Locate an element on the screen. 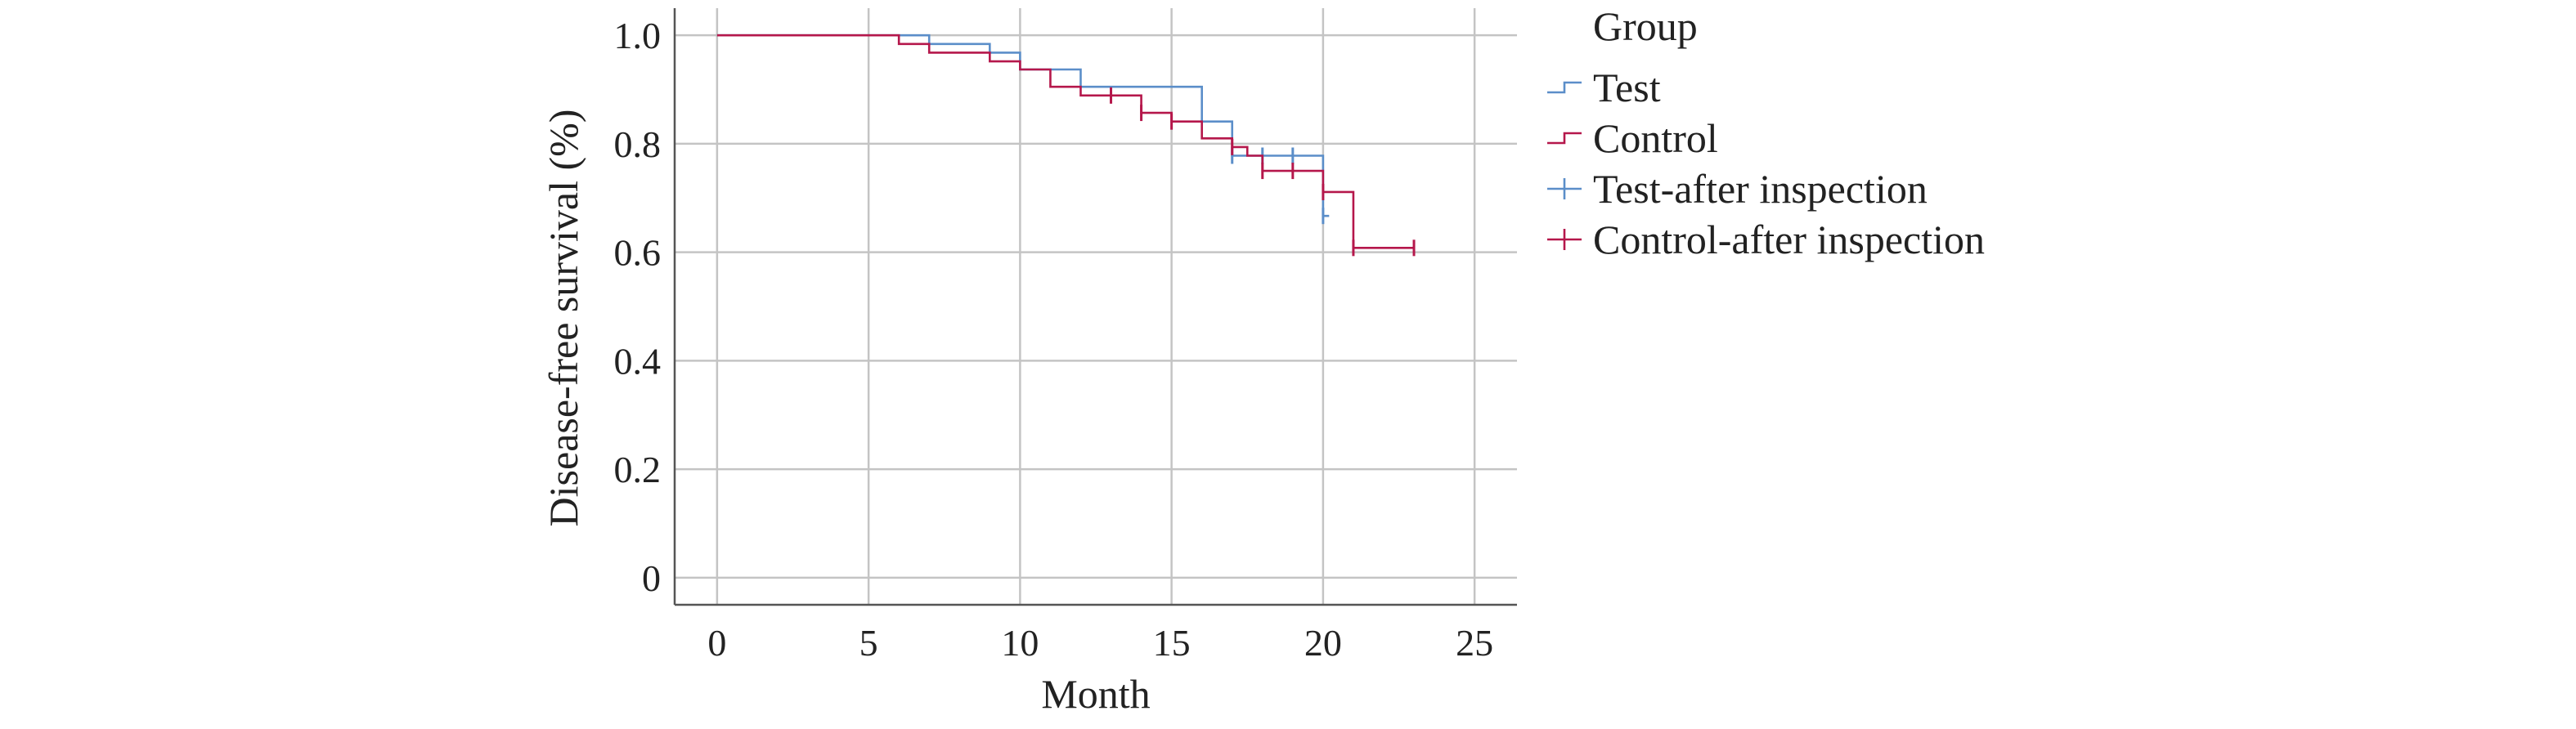 The width and height of the screenshot is (2576, 729). legend-title: Group is located at coordinates (1645, 26).